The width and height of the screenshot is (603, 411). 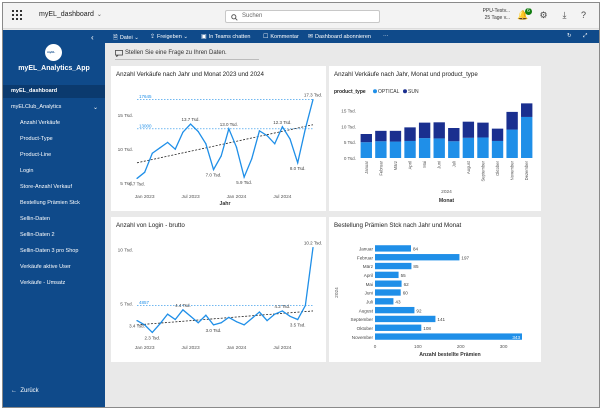 What do you see at coordinates (564, 15) in the screenshot?
I see `download-icon: ⤓` at bounding box center [564, 15].